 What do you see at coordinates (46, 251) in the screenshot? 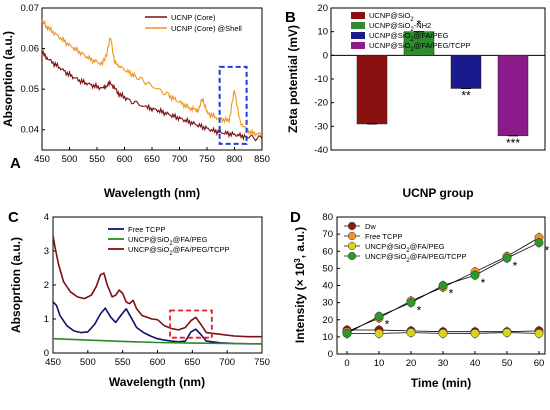
I see `y-tick-label: 3` at bounding box center [46, 251].